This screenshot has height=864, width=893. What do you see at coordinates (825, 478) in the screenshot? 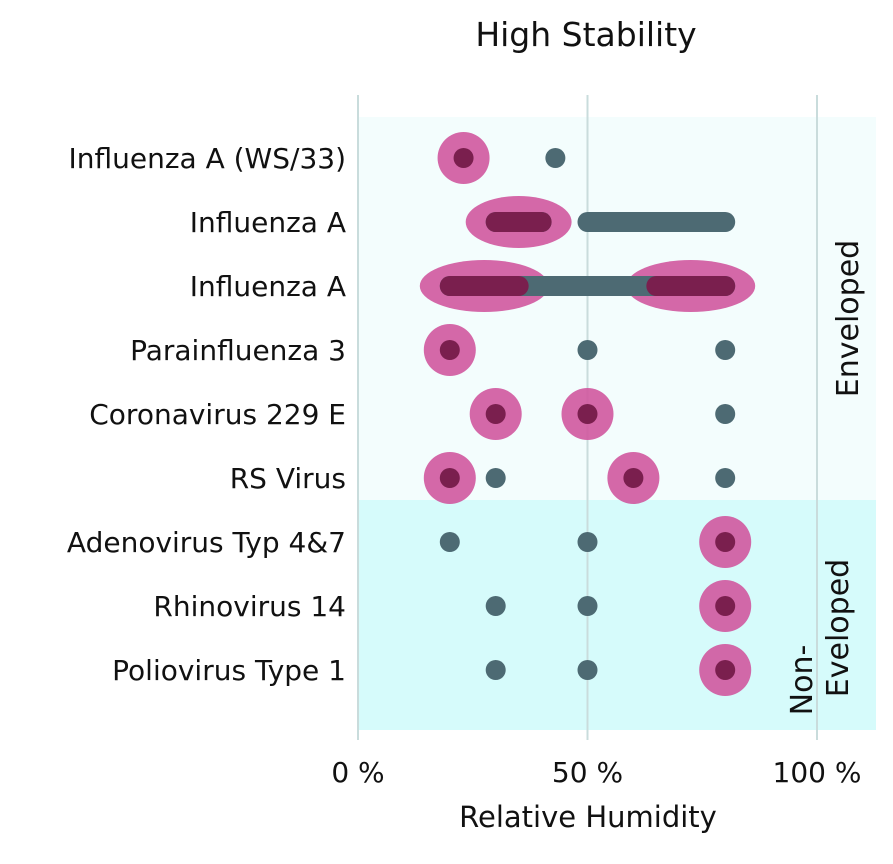
I see `group-labels: Enveloped Non-Eveloped` at bounding box center [825, 478].